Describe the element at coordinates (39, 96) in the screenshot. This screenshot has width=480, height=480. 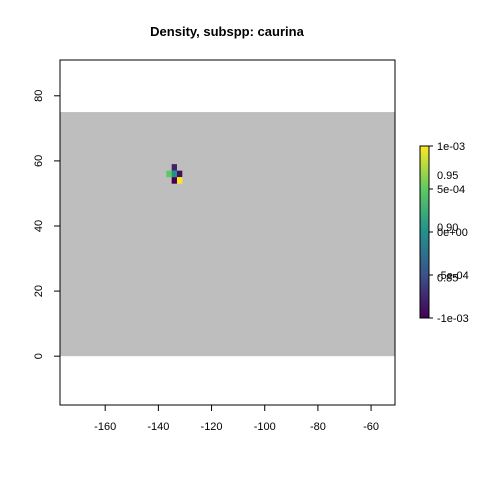
I see `y-tick-label: 80` at that location.